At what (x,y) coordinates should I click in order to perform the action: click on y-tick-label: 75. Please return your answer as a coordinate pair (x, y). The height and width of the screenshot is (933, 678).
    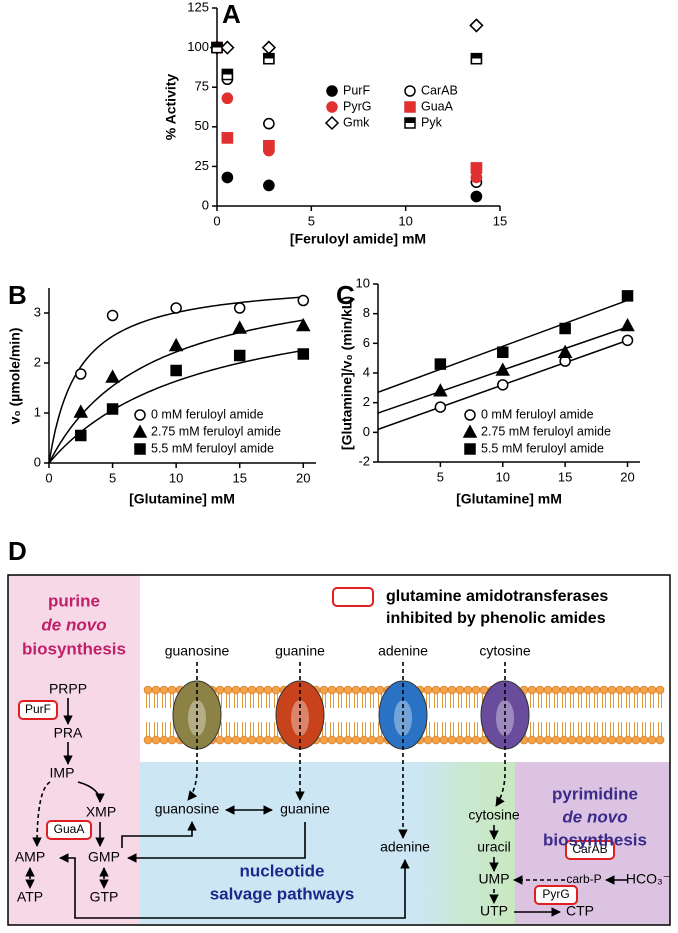
    Looking at the image, I should click on (202, 86).